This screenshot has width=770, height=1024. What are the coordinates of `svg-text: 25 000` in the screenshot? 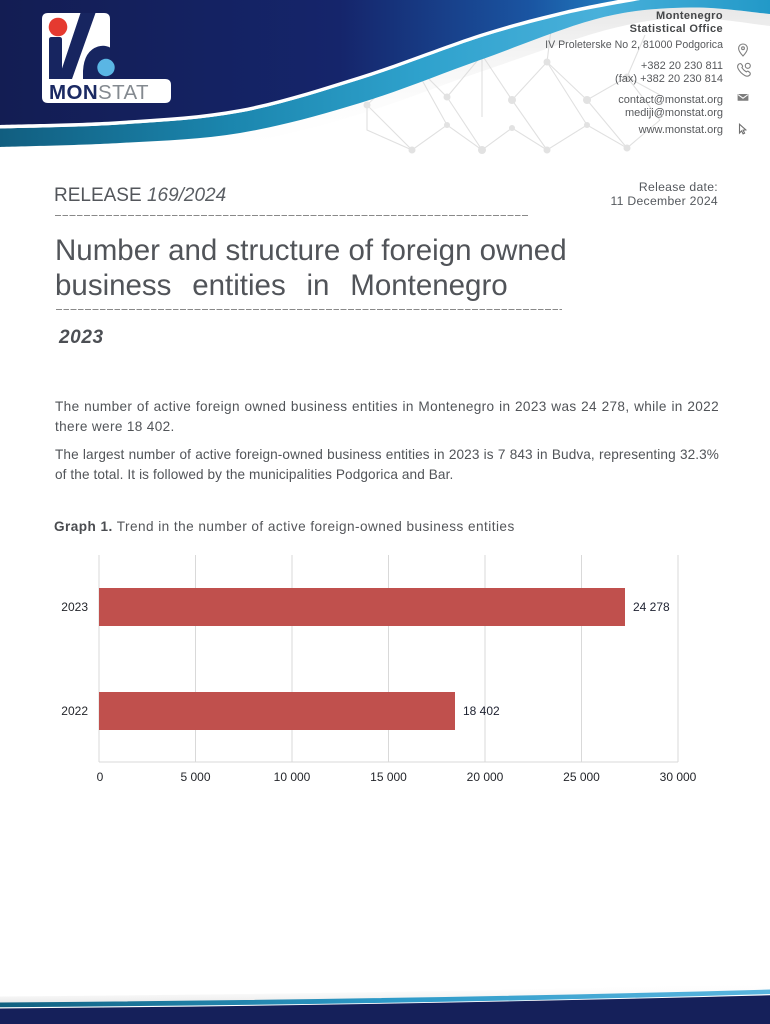 It's located at (581, 777).